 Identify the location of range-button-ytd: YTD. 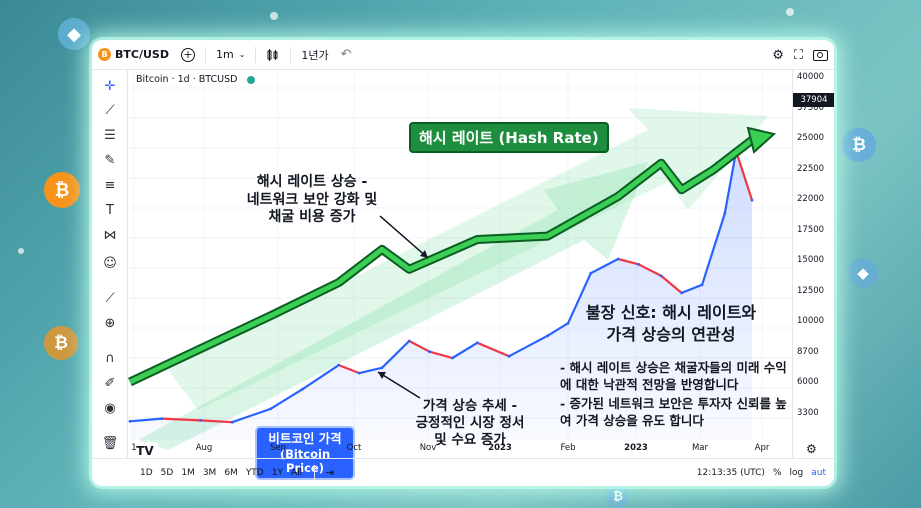
(254, 472).